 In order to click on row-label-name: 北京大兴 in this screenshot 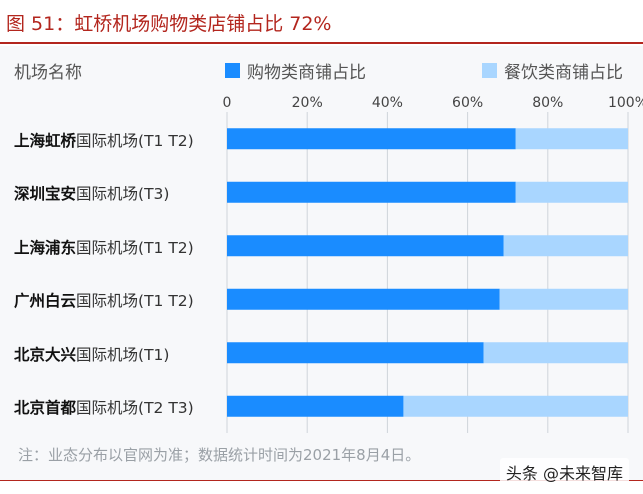, I will do `click(45, 354)`.